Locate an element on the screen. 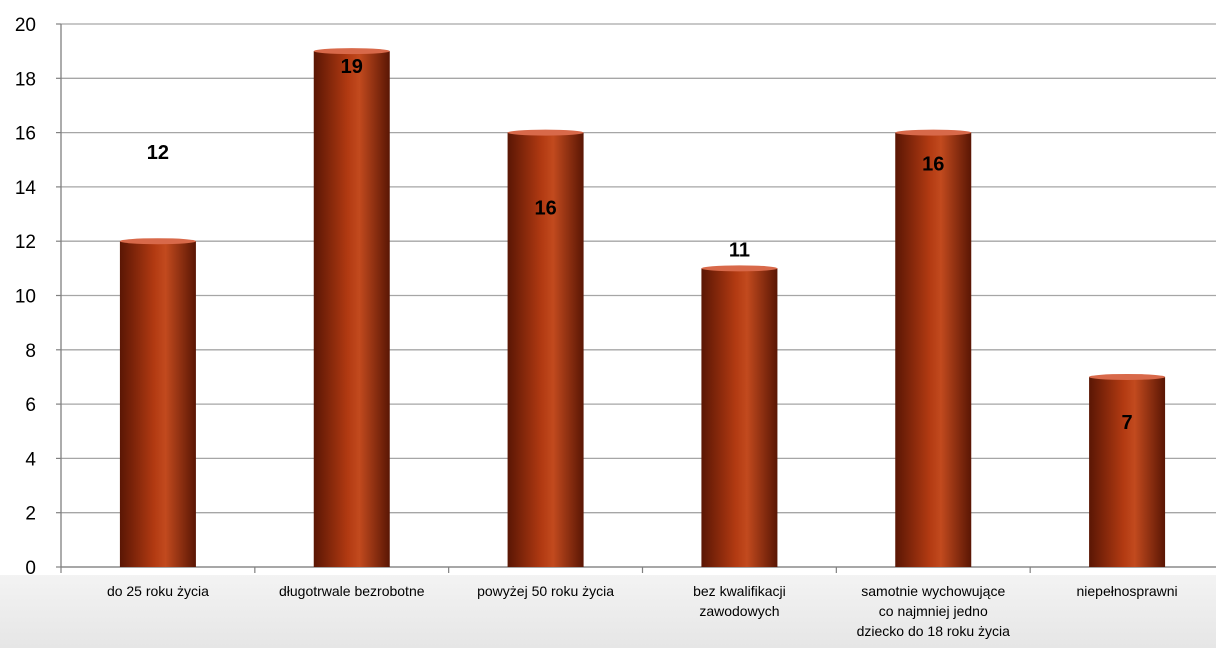 This screenshot has width=1216, height=648. x-tick-label: powyżej 50 roku życia is located at coordinates (545, 591).